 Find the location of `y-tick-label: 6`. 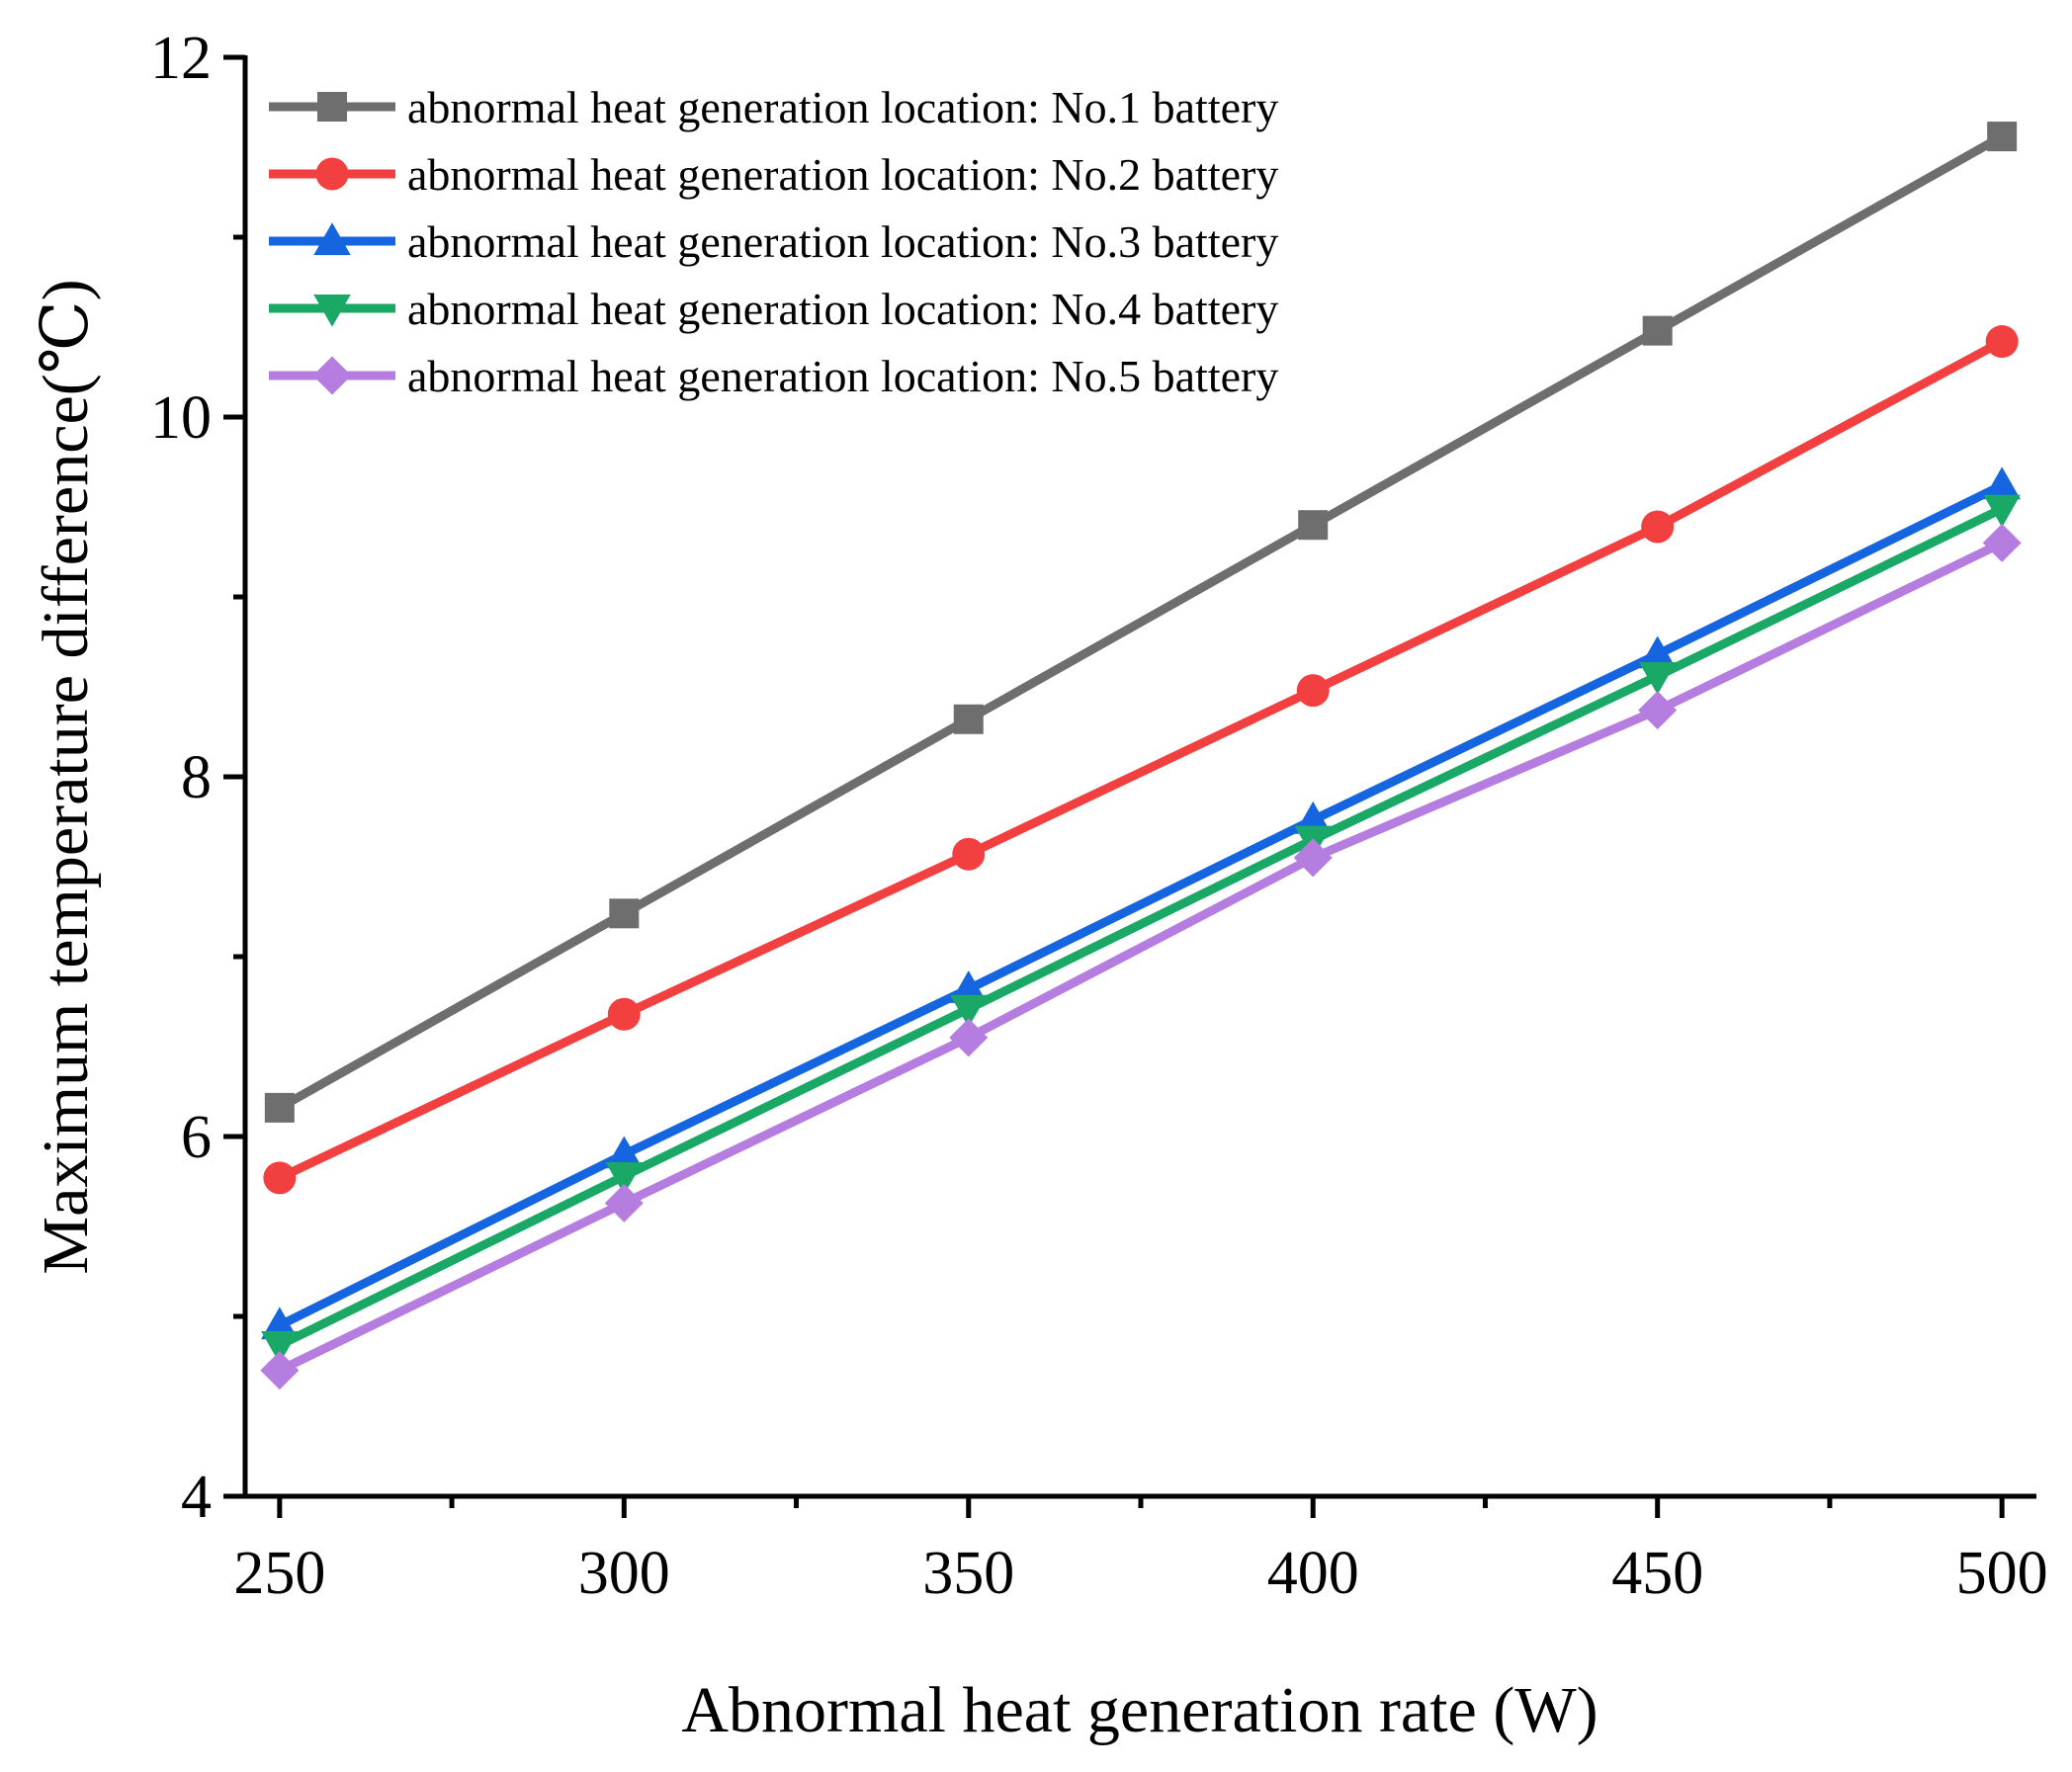

y-tick-label: 6 is located at coordinates (196, 1137).